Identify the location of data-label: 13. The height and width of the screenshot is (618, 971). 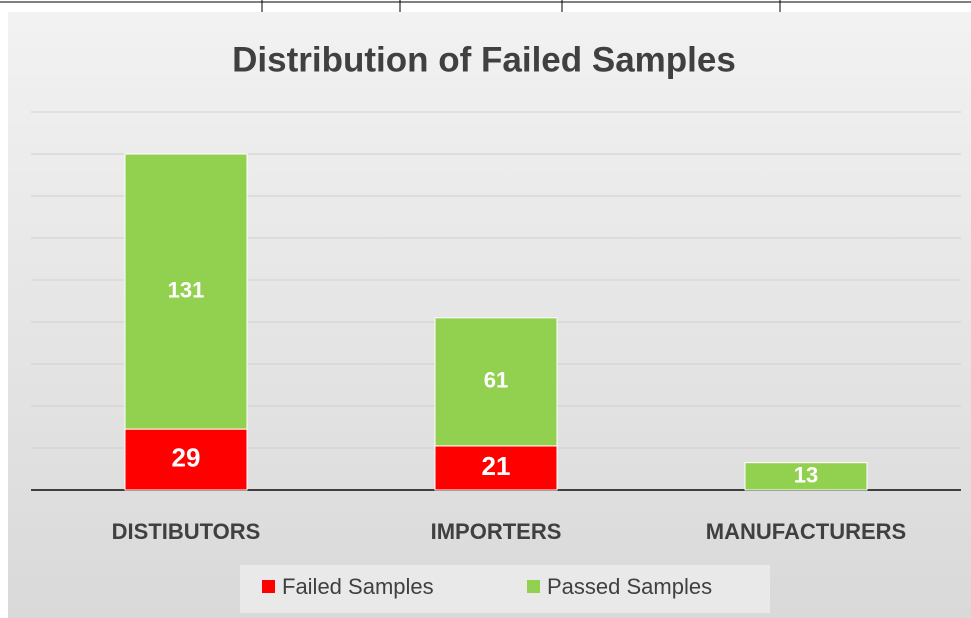
(806, 475).